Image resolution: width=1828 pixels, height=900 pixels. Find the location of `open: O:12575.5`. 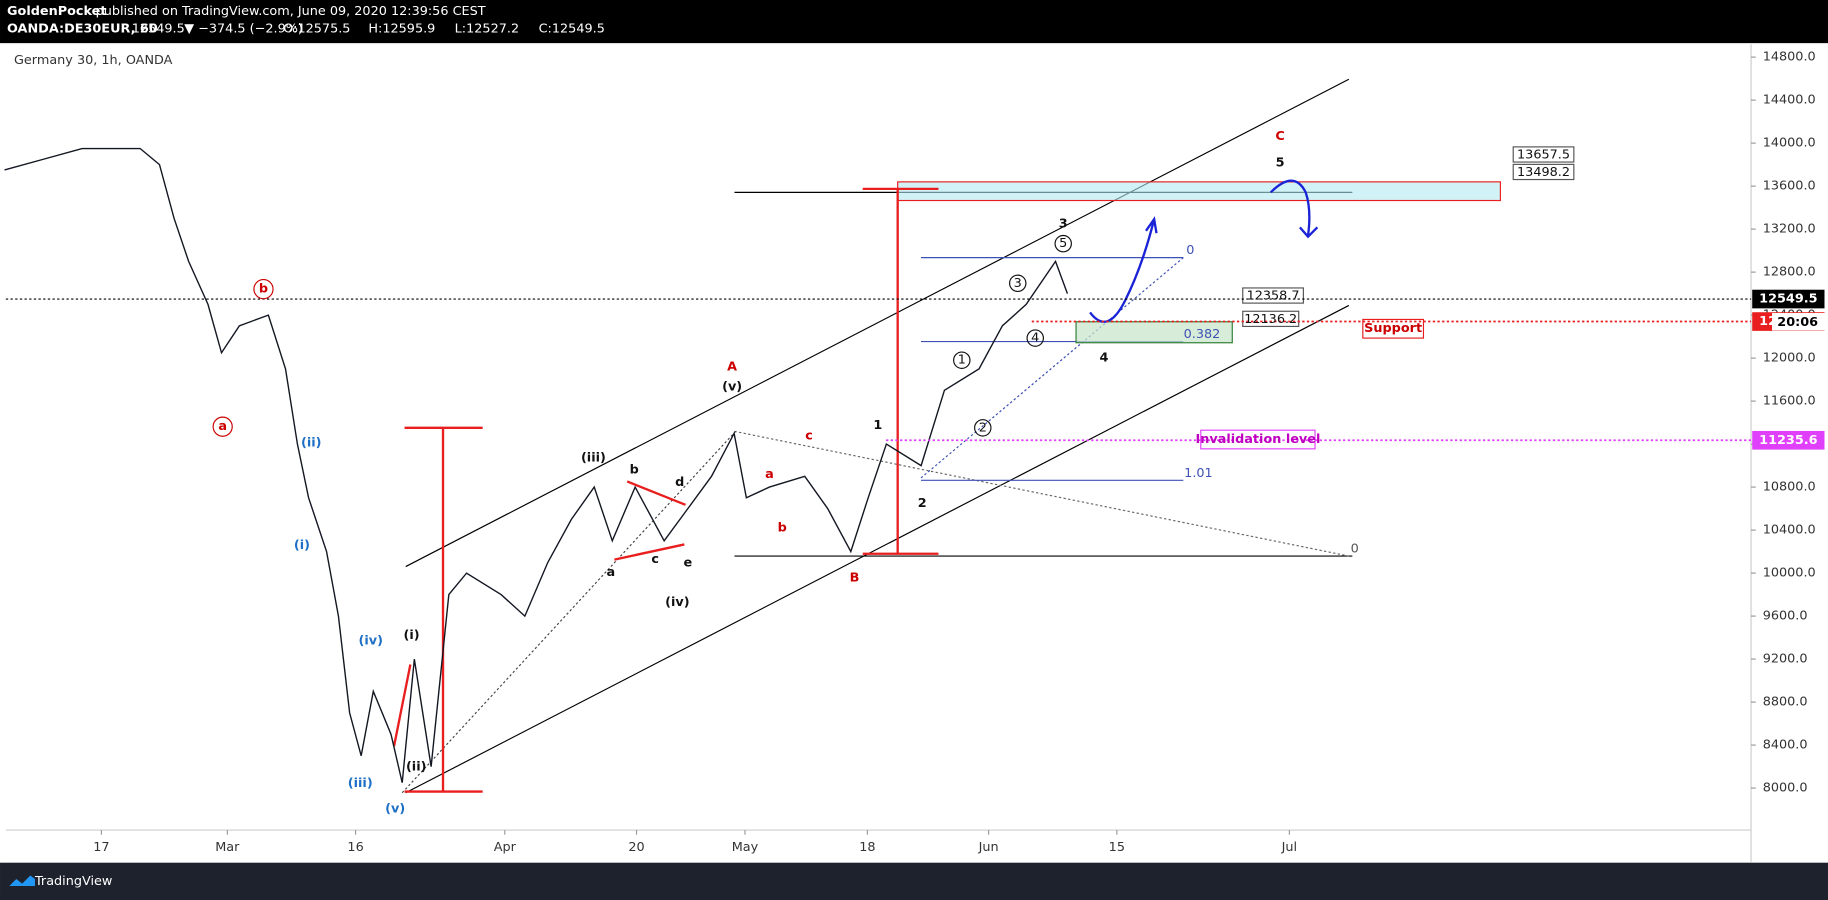

open: O:12575.5 is located at coordinates (316, 29).